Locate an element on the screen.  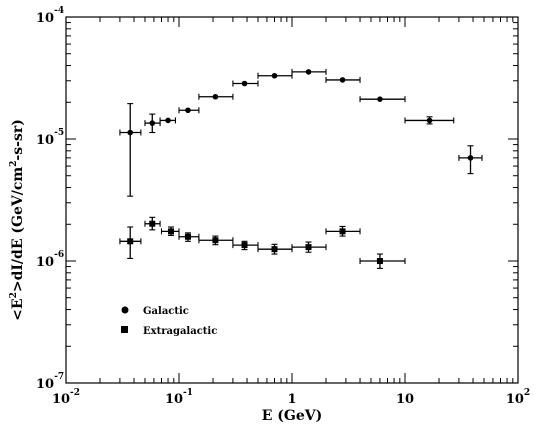
y-tick-label: 10⁻⁵ is located at coordinates (50, 138).